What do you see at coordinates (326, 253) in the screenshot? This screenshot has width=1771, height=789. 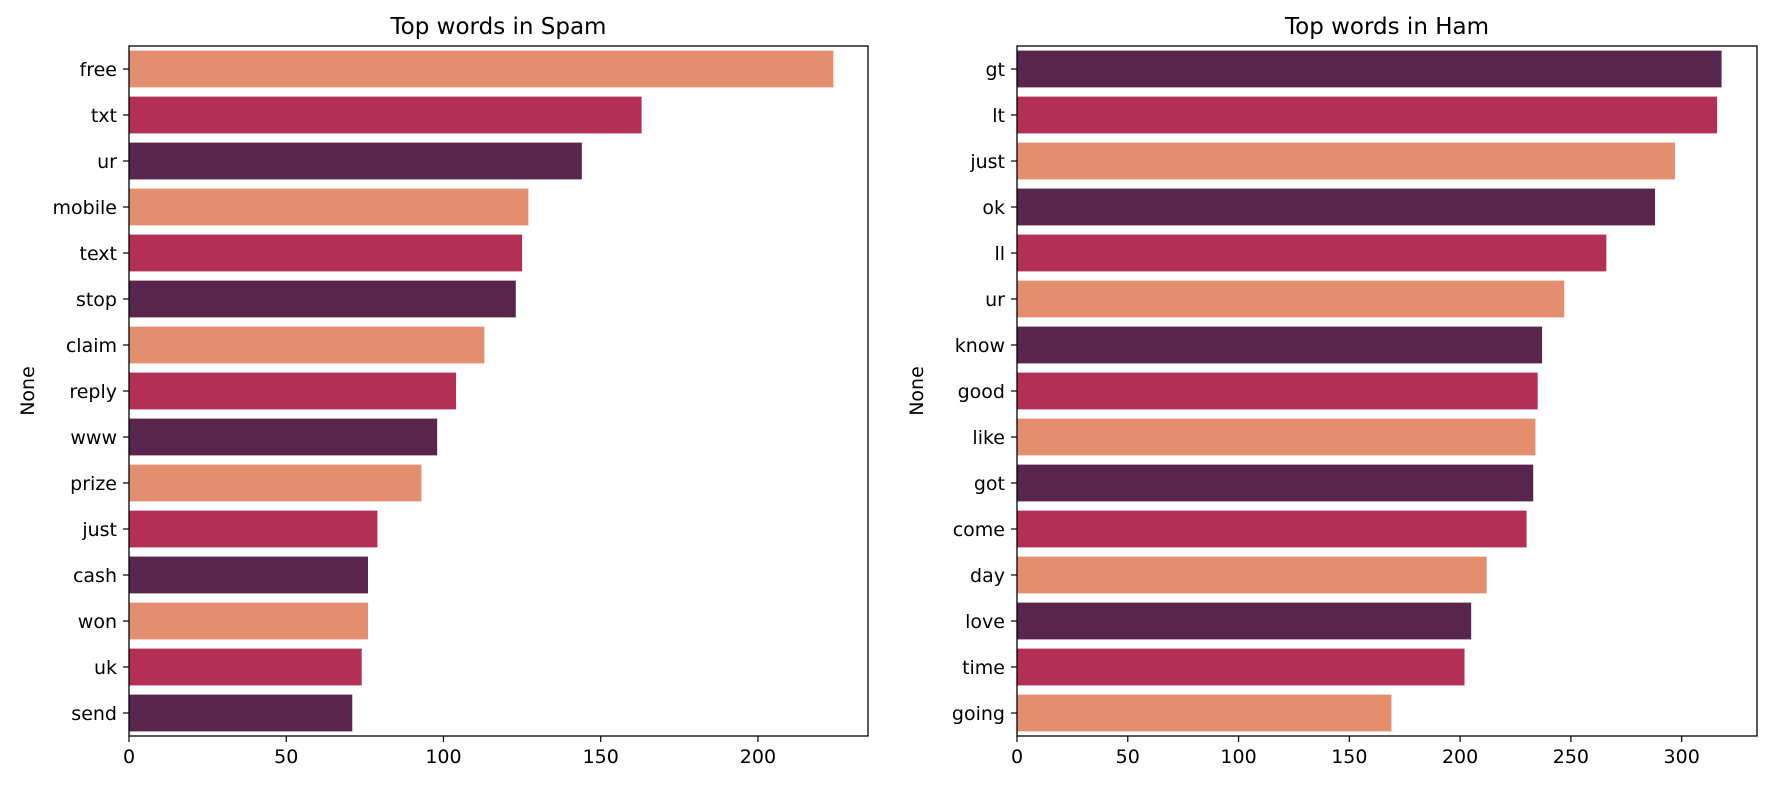 I see `bar-text` at bounding box center [326, 253].